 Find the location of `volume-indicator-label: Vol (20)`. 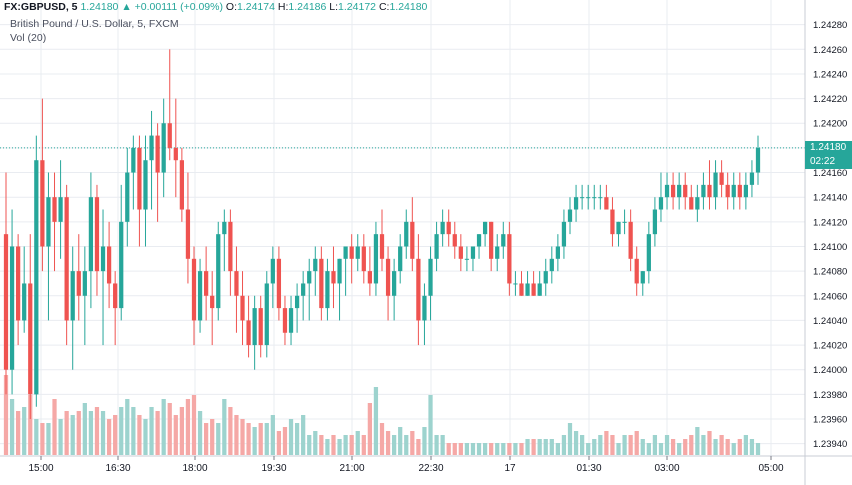

volume-indicator-label: Vol (20) is located at coordinates (28, 38).